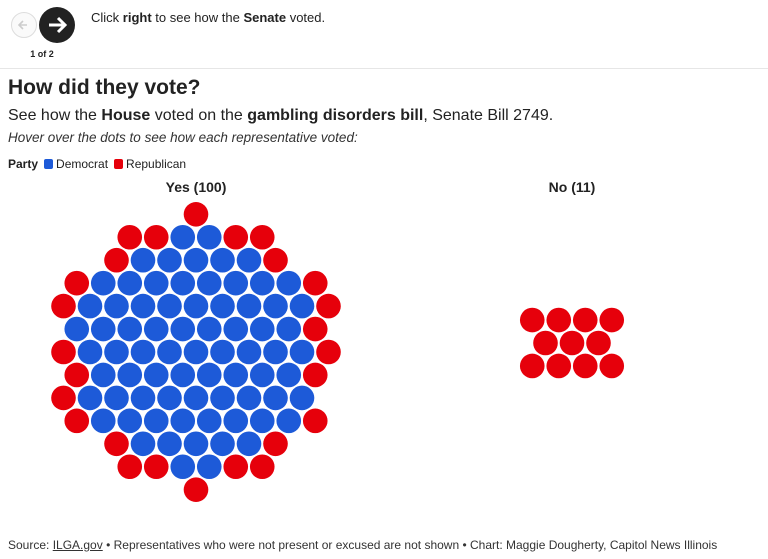 This screenshot has width=768, height=559. What do you see at coordinates (119, 164) in the screenshot?
I see `legend-swatch` at bounding box center [119, 164].